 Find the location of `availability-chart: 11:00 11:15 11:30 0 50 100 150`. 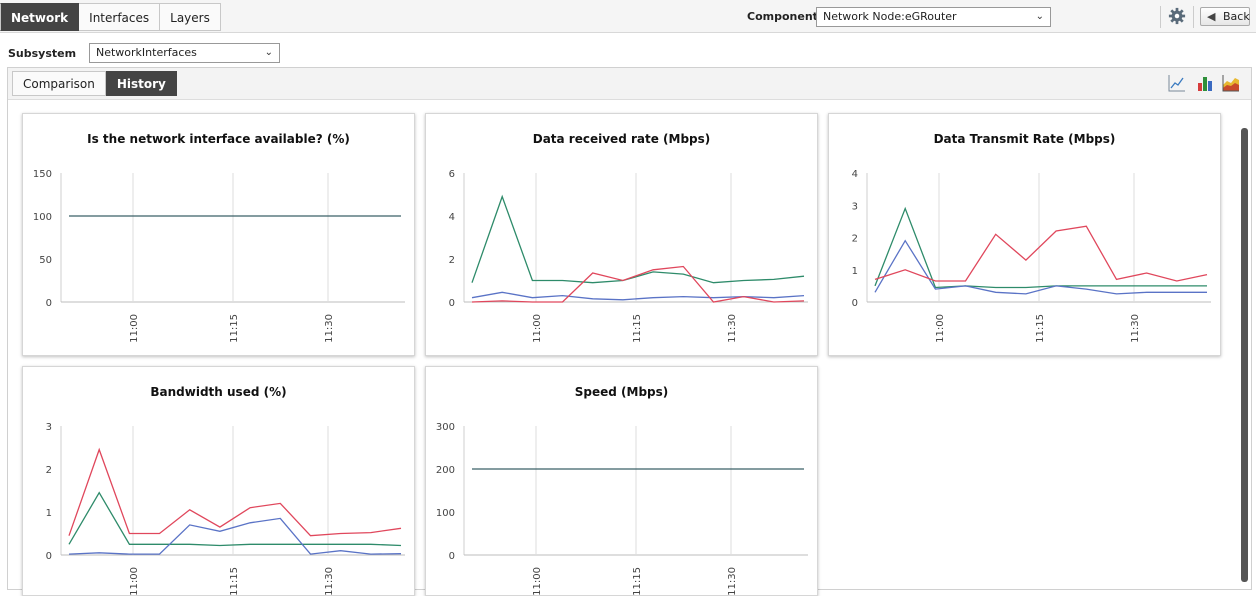

availability-chart: 11:00 11:15 11:30 0 50 100 150 is located at coordinates (219, 256).